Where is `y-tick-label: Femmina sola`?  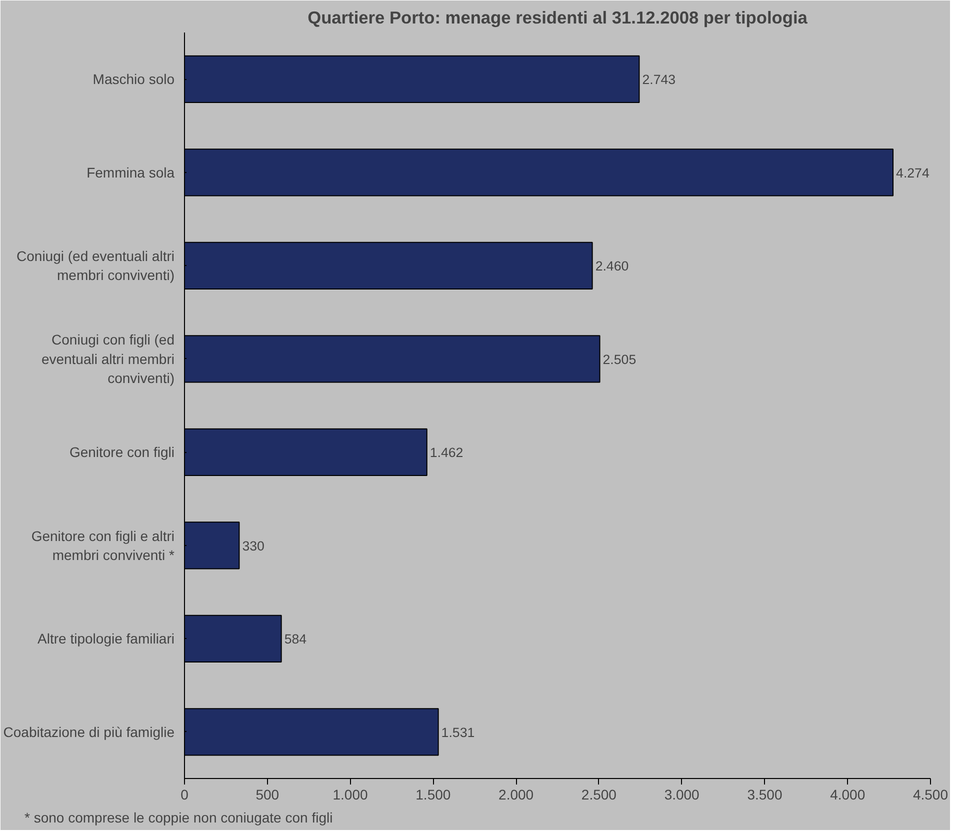
y-tick-label: Femmina sola is located at coordinates (130, 172).